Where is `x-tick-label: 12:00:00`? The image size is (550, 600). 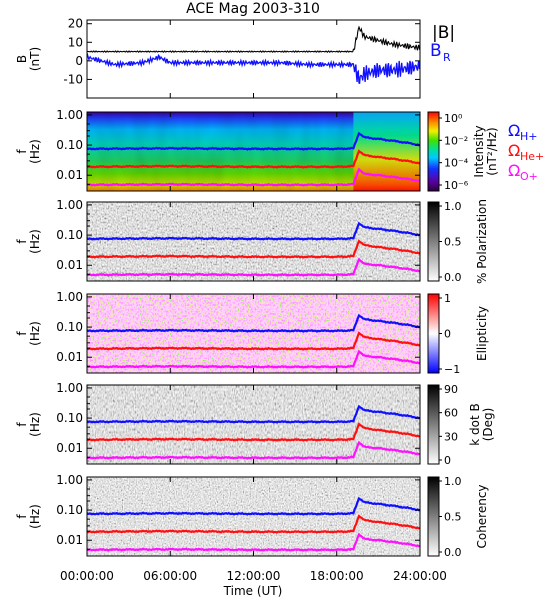
x-tick-label: 12:00:00 is located at coordinates (254, 576).